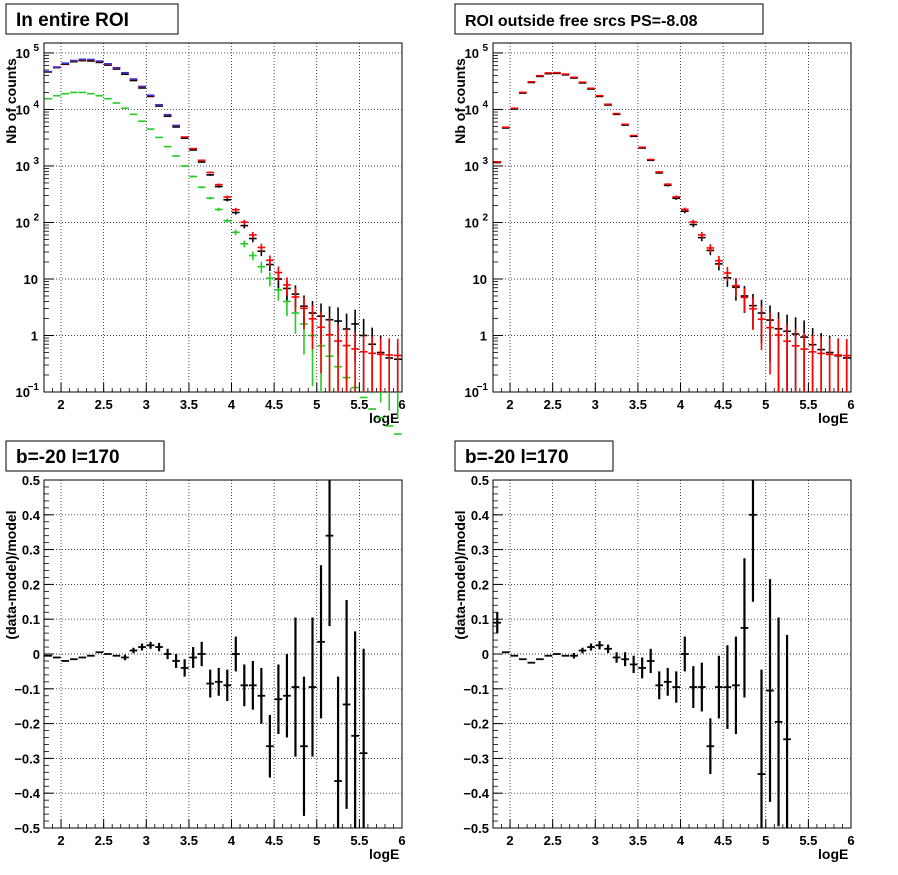 The image size is (898, 875). Describe the element at coordinates (72, 20) in the screenshot. I see `chart-title: In entire ROI` at that location.